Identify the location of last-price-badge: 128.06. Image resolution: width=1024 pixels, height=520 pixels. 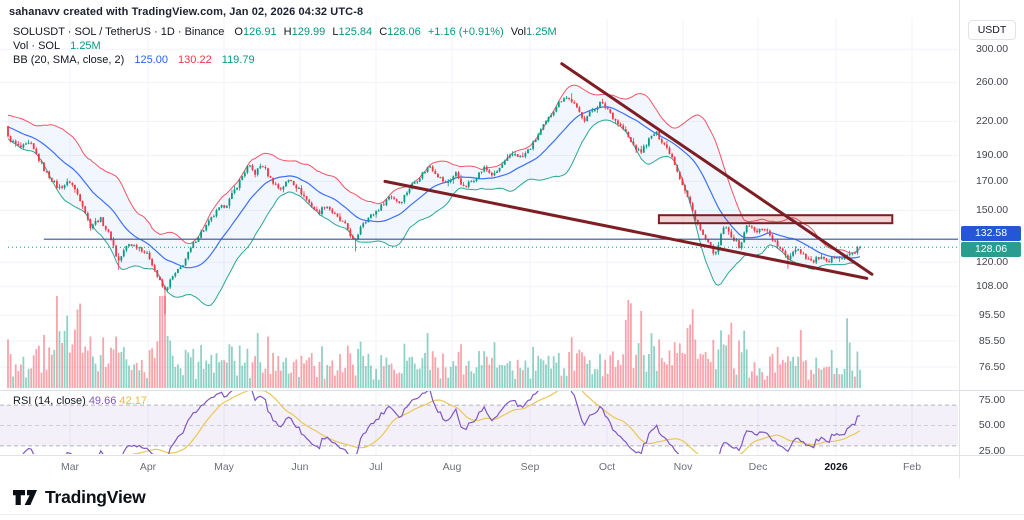
(991, 249).